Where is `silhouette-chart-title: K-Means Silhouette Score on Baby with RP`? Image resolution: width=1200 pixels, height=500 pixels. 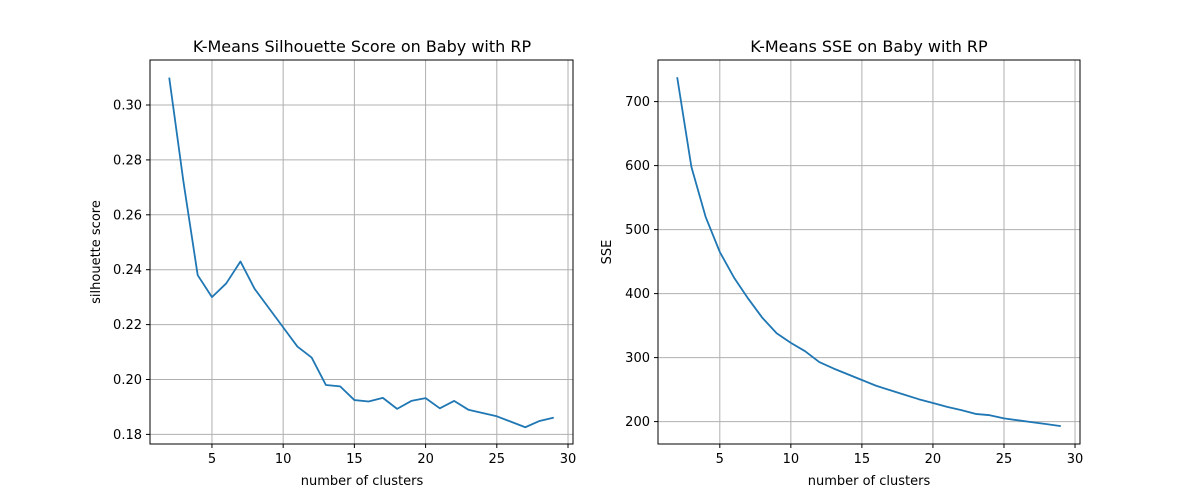
silhouette-chart-title: K-Means Silhouette Score on Baby with RP is located at coordinates (362, 46).